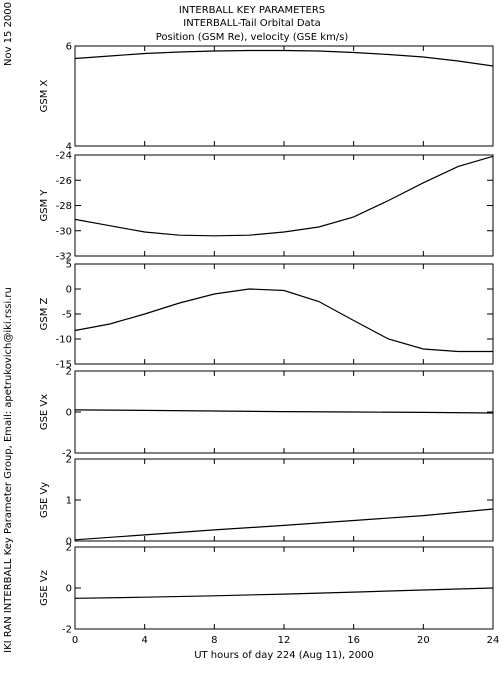 Image resolution: width=504 pixels, height=684 pixels. What do you see at coordinates (423, 640) in the screenshot?
I see `xtick-label: 20` at bounding box center [423, 640].